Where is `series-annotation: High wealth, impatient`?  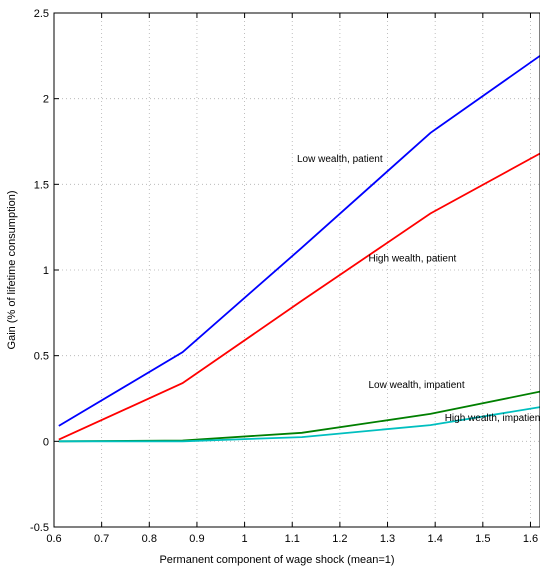 series-annotation: High wealth, impatient is located at coordinates (492, 418).